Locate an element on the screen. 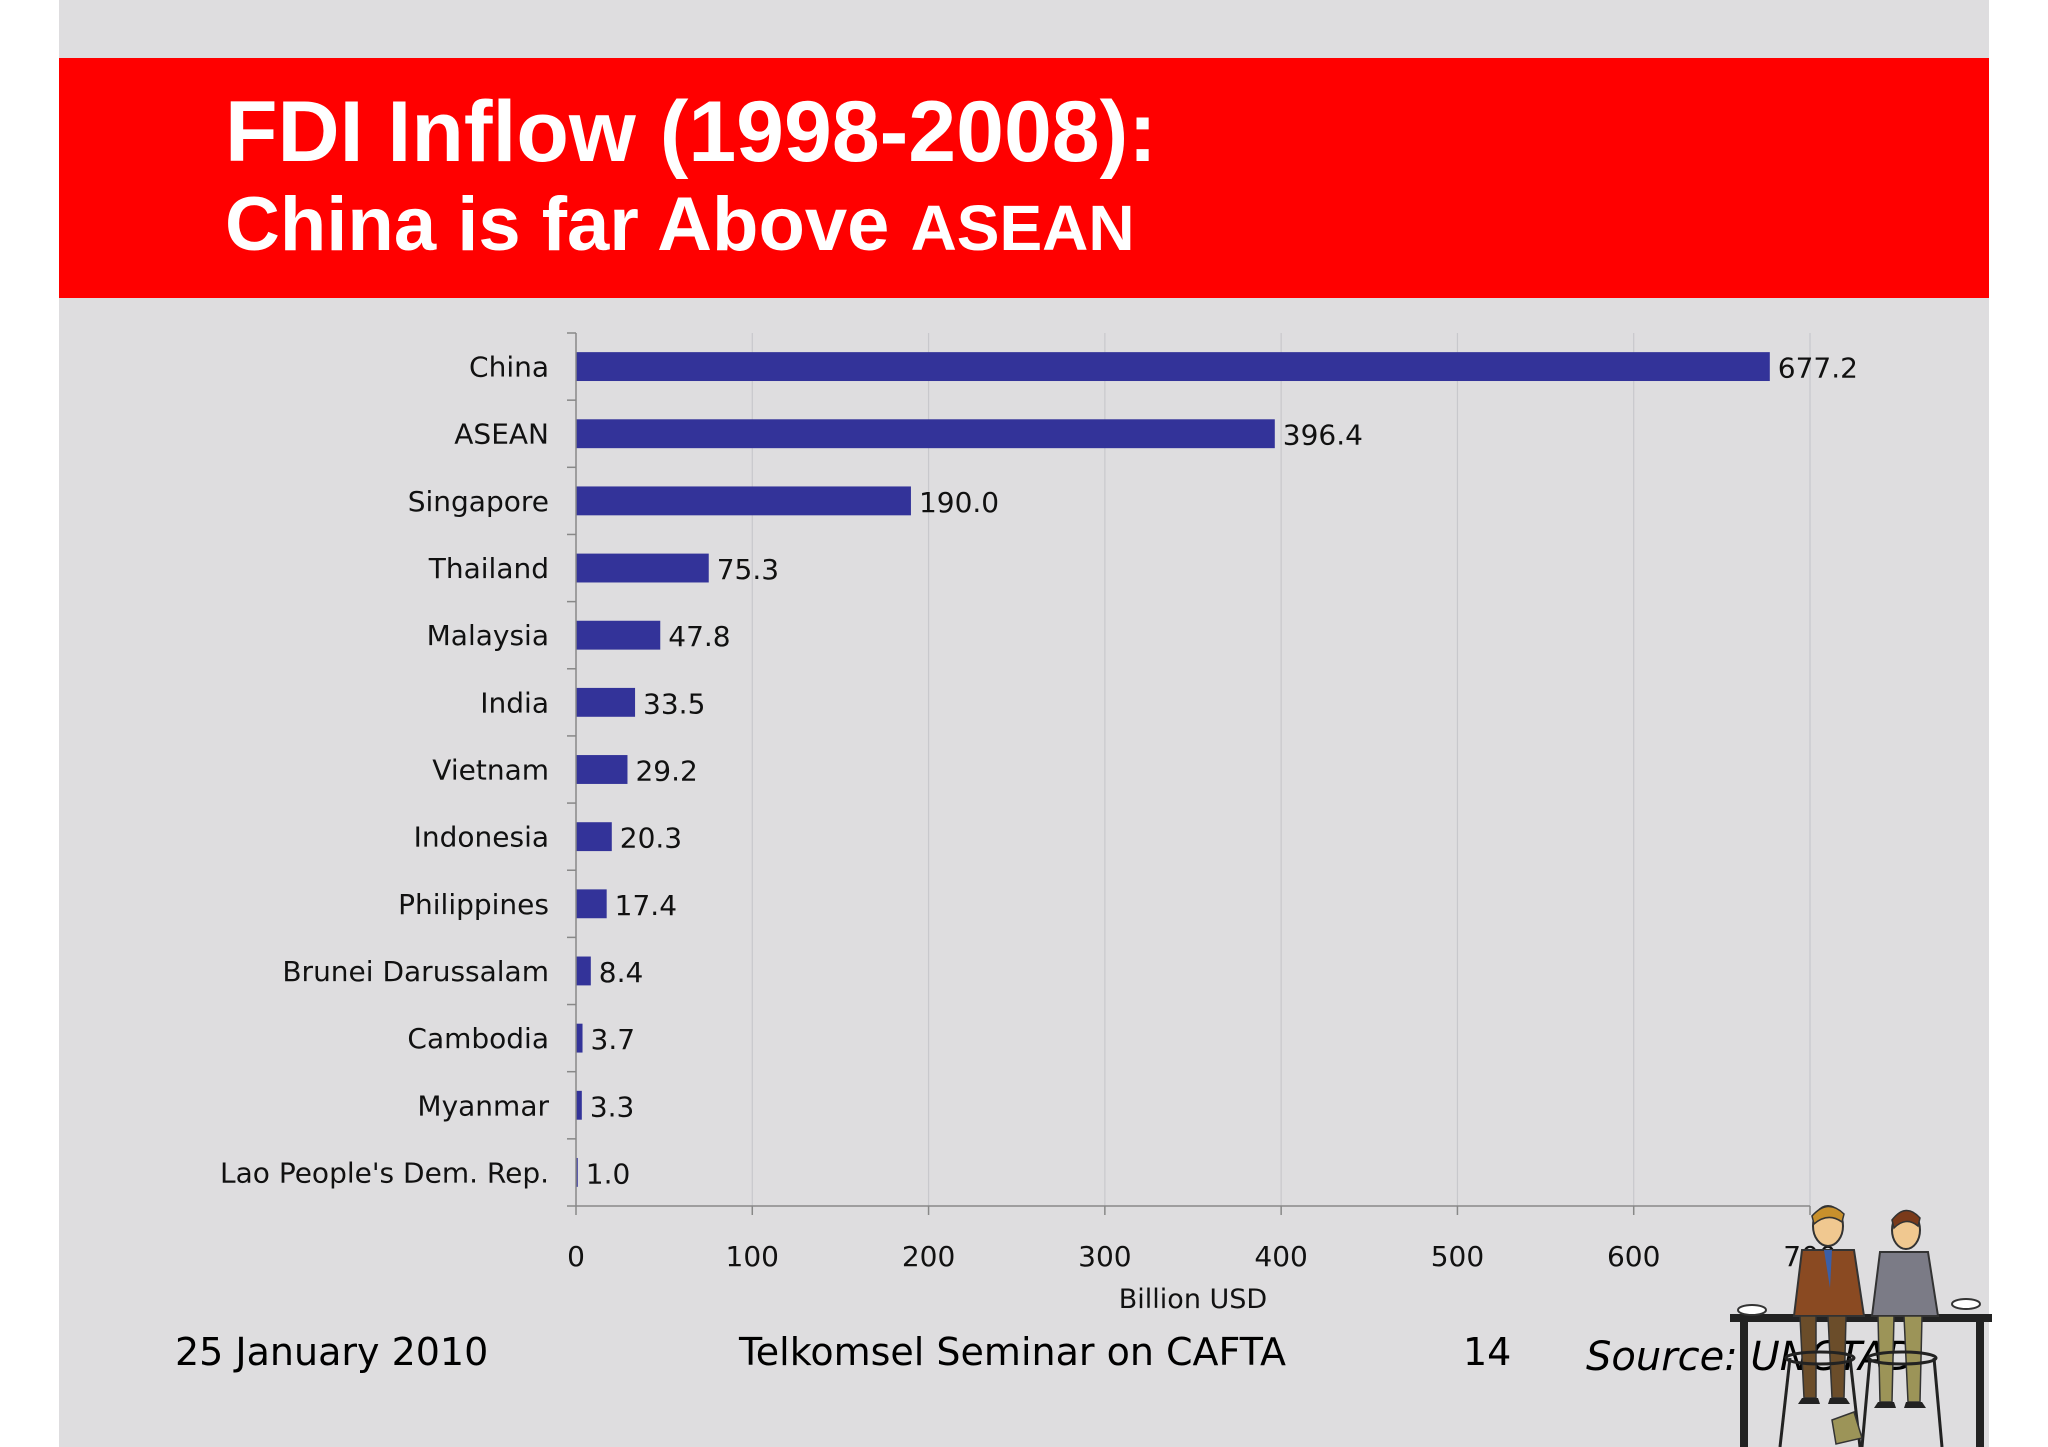 Image resolution: width=2048 pixels, height=1447 pixels. data-label: 47.8 is located at coordinates (699, 636).